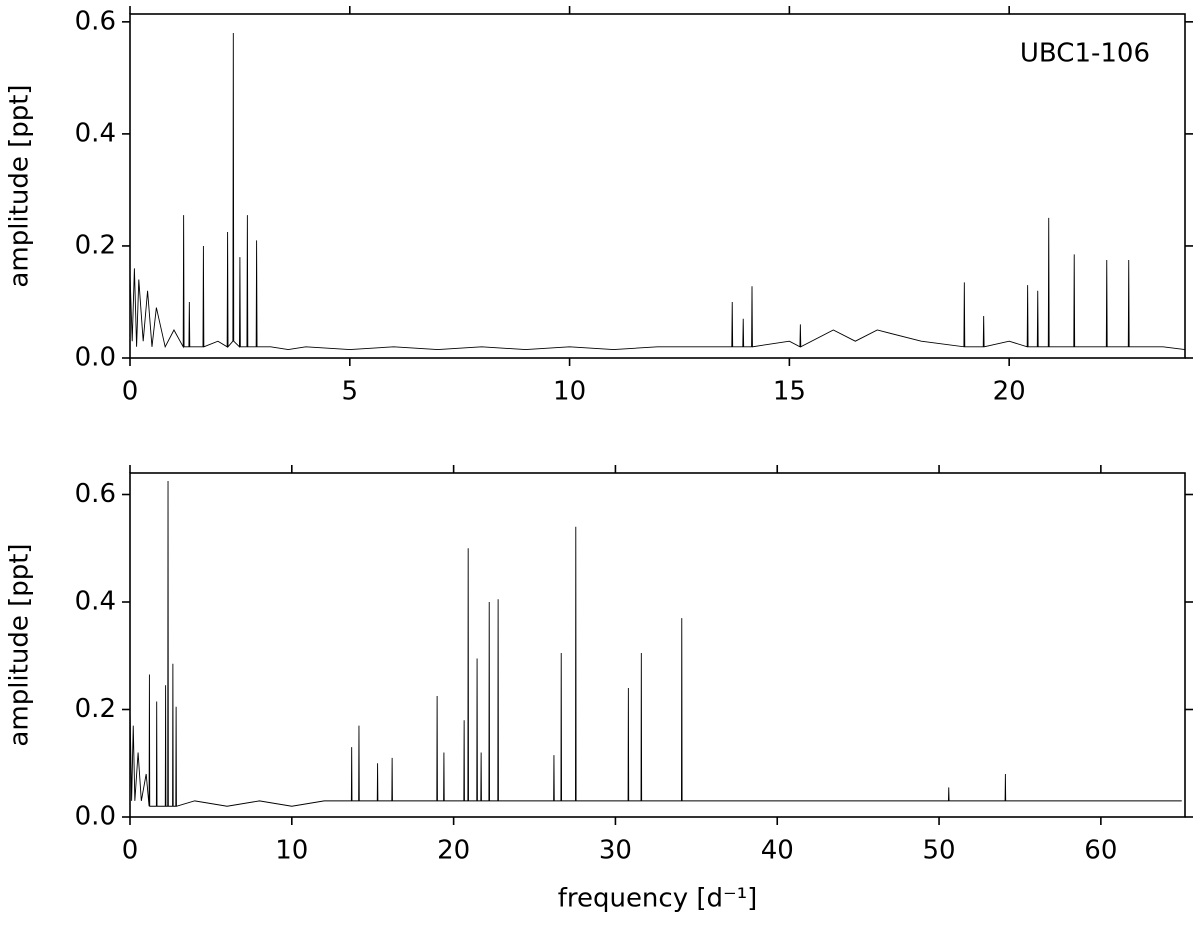 This screenshot has width=1200, height=928. I want to click on x-tick-label: 40, so click(777, 851).